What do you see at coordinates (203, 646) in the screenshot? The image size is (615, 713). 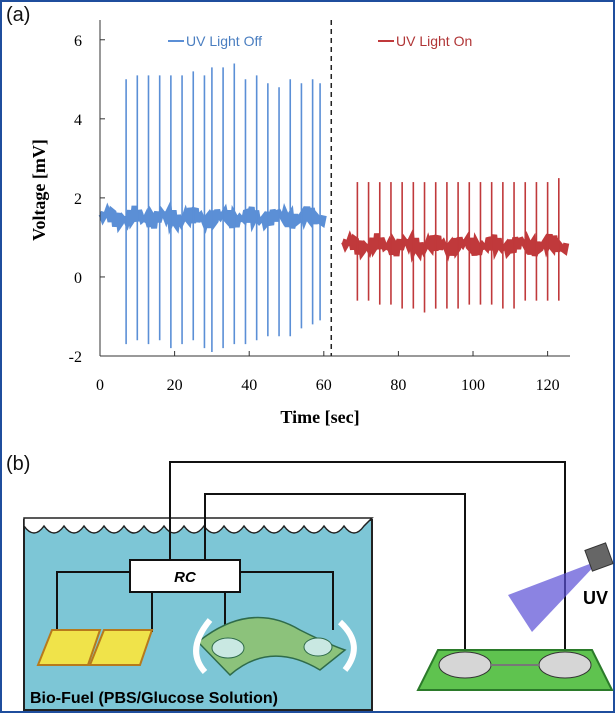 I see `bend-arrow-left` at bounding box center [203, 646].